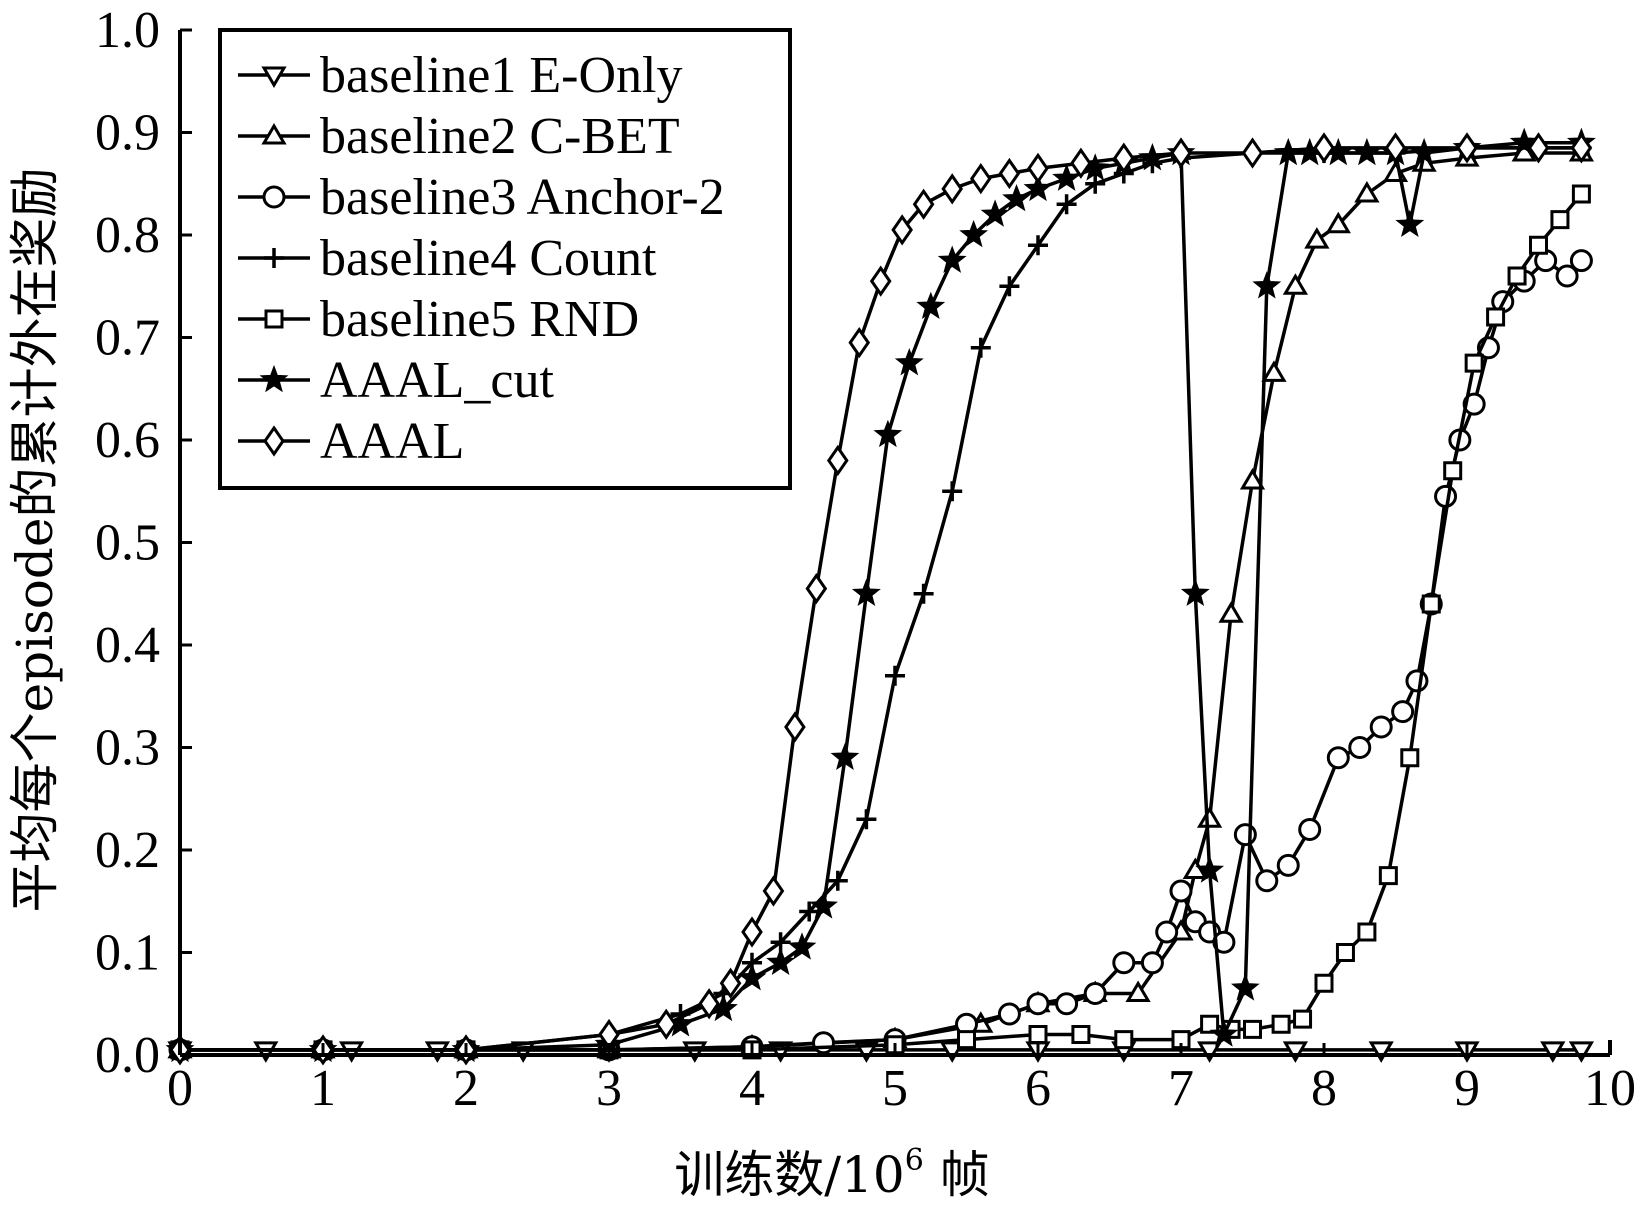 The image size is (1643, 1216). Describe the element at coordinates (323, 1088) in the screenshot. I see `x-tick-label: 1` at that location.